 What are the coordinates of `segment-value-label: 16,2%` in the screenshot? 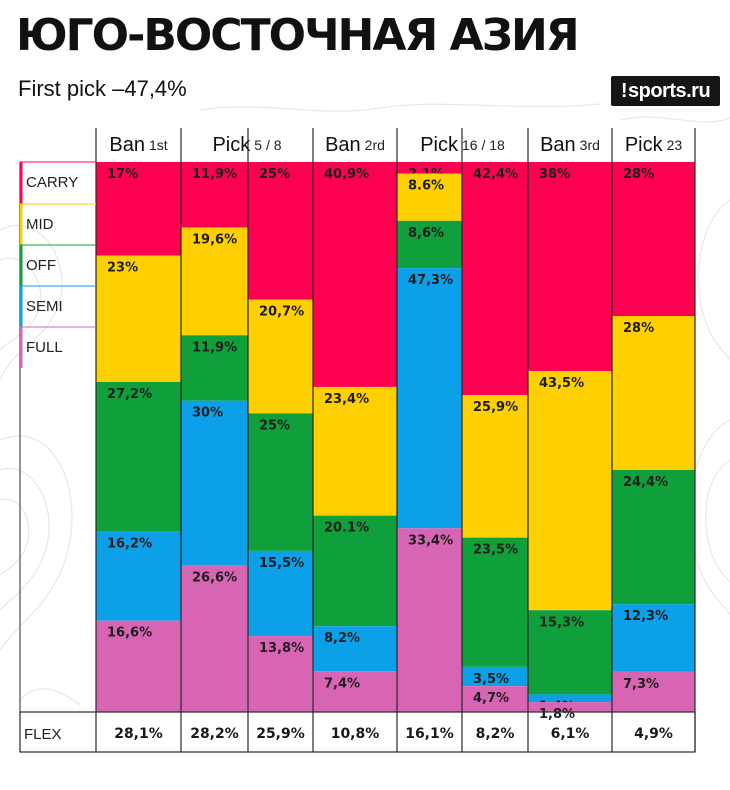 It's located at (129, 544).